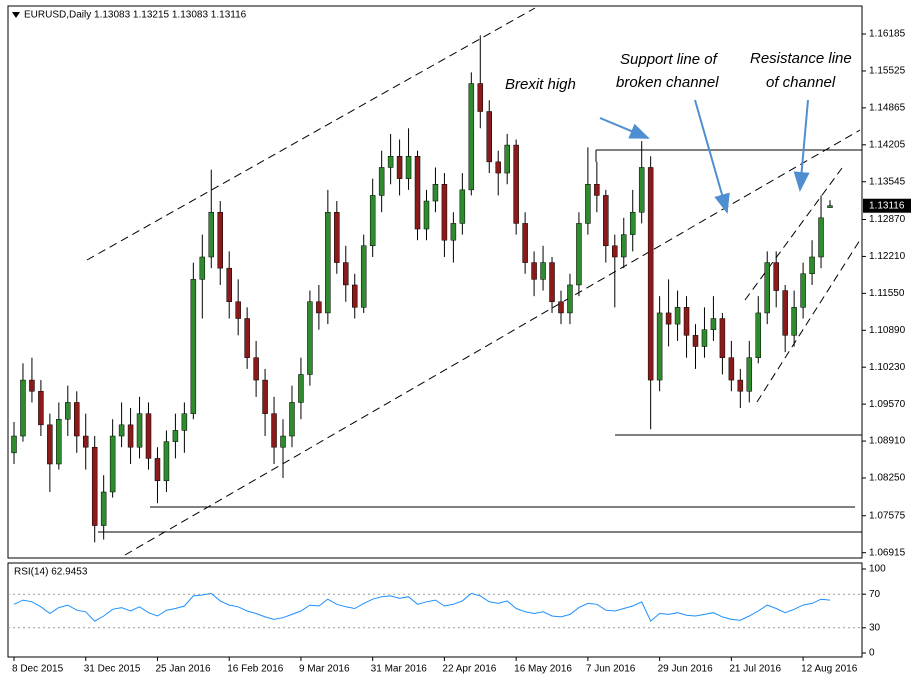  What do you see at coordinates (887, 219) in the screenshot?
I see `y-tick-label: 1.12870` at bounding box center [887, 219].